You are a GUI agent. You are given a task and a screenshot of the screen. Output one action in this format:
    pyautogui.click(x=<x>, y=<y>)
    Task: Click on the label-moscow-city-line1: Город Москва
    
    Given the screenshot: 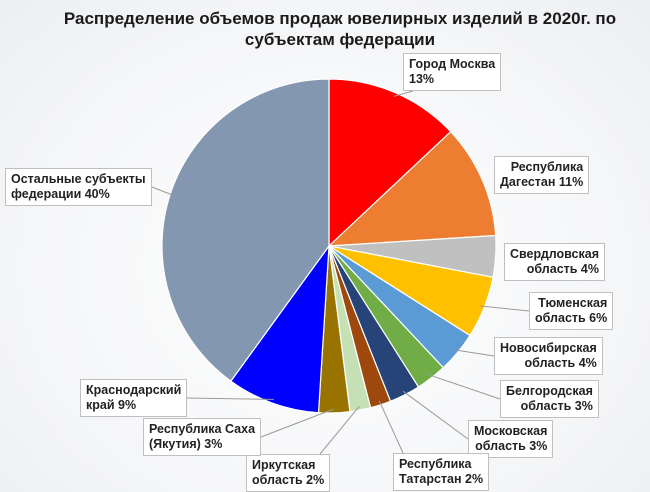 What is the action you would take?
    pyautogui.click(x=452, y=64)
    